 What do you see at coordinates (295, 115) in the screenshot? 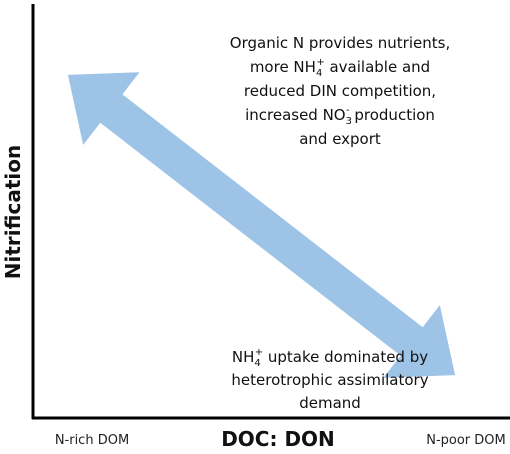
I see `note-segment: increased NO` at bounding box center [295, 115].